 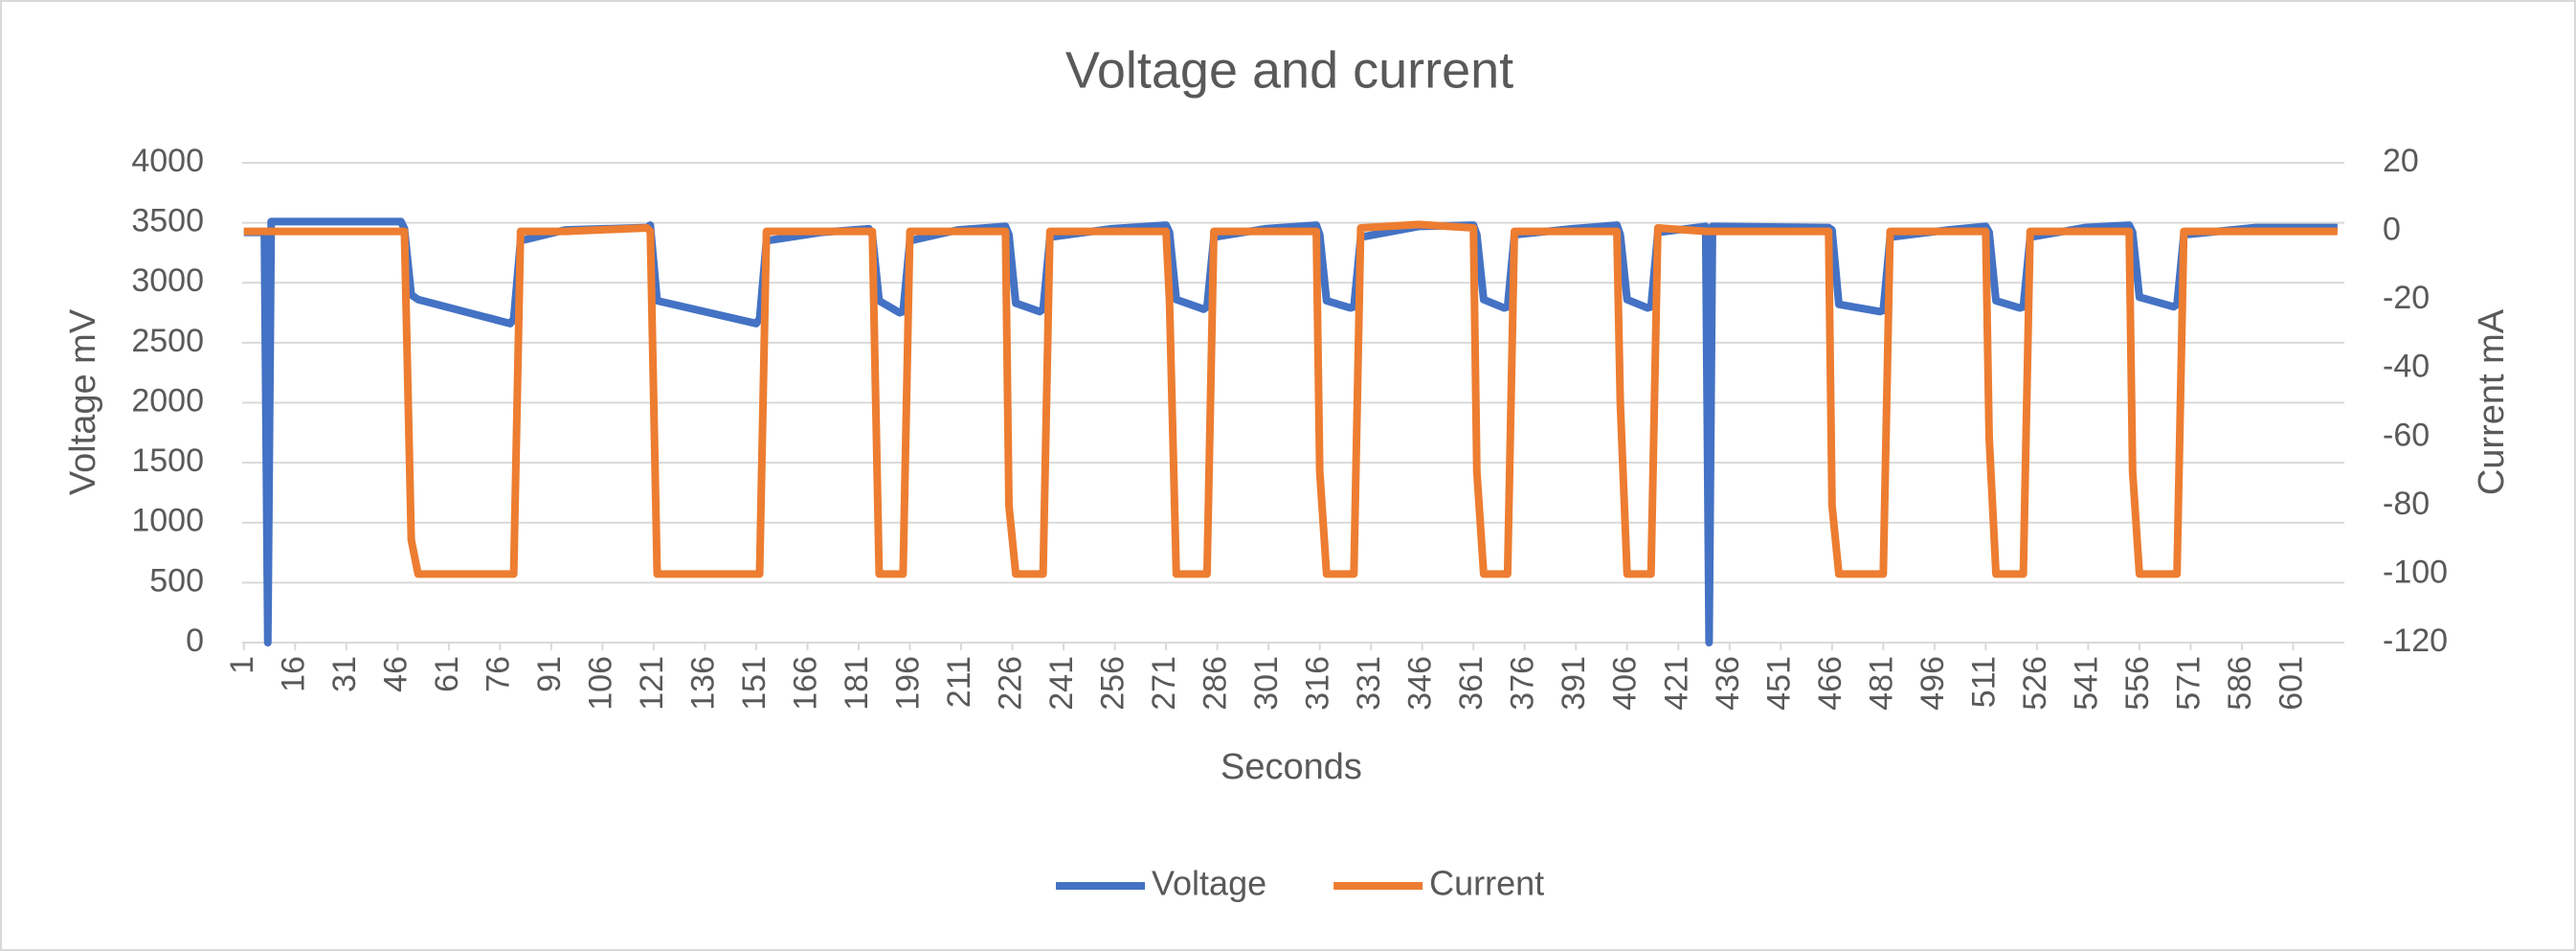 I want to click on y-tick-label: 0, so click(x=195, y=641).